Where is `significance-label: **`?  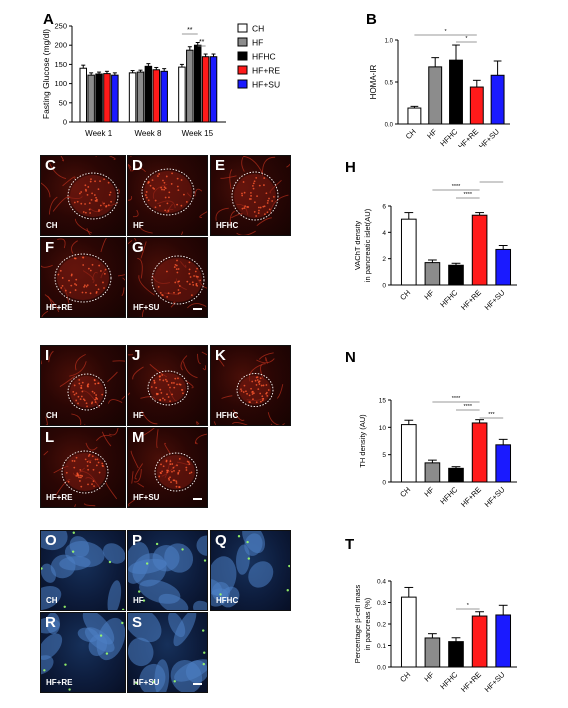 significance-label: ** is located at coordinates (190, 30).